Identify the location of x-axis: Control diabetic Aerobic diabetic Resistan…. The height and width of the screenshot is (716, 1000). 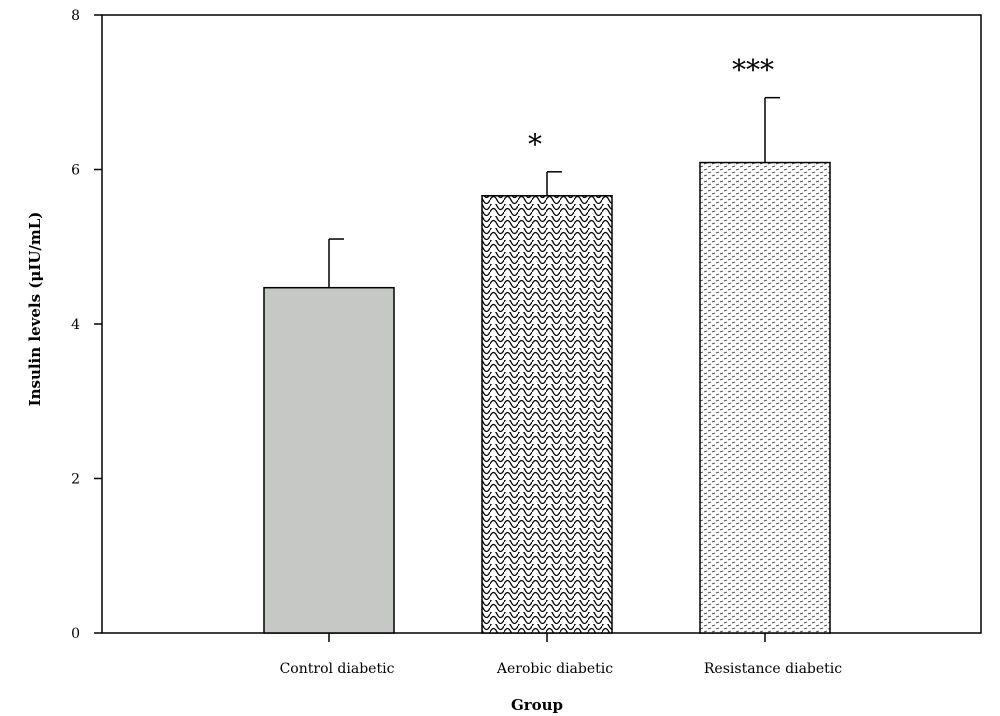
(561, 655).